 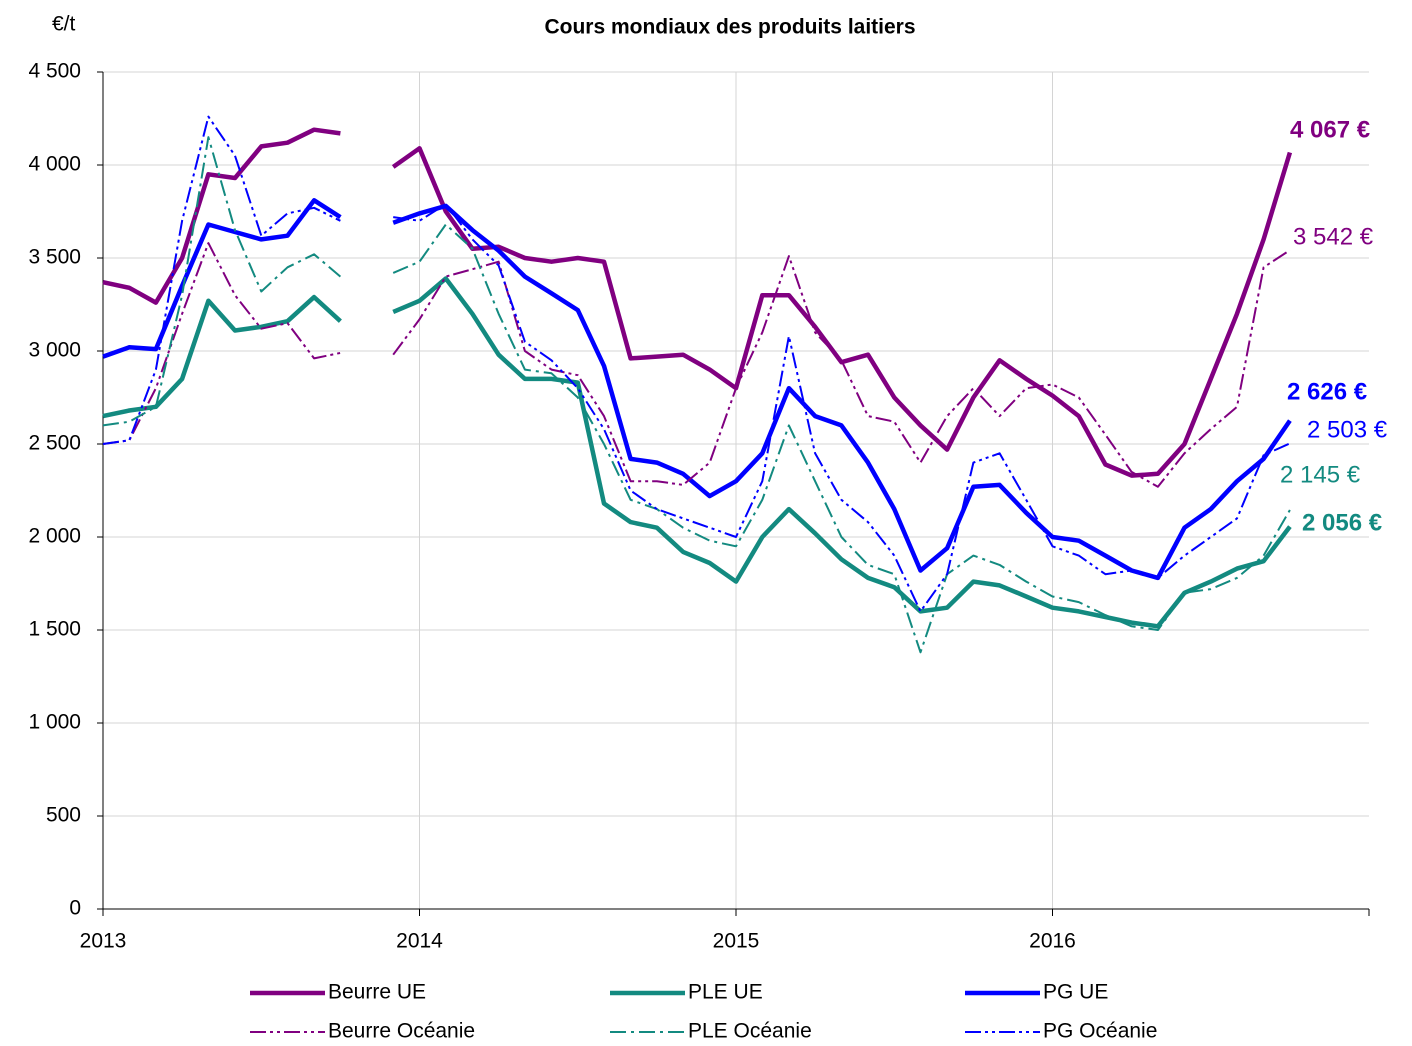 I want to click on end-label: 2 626 €, so click(x=1327, y=391).